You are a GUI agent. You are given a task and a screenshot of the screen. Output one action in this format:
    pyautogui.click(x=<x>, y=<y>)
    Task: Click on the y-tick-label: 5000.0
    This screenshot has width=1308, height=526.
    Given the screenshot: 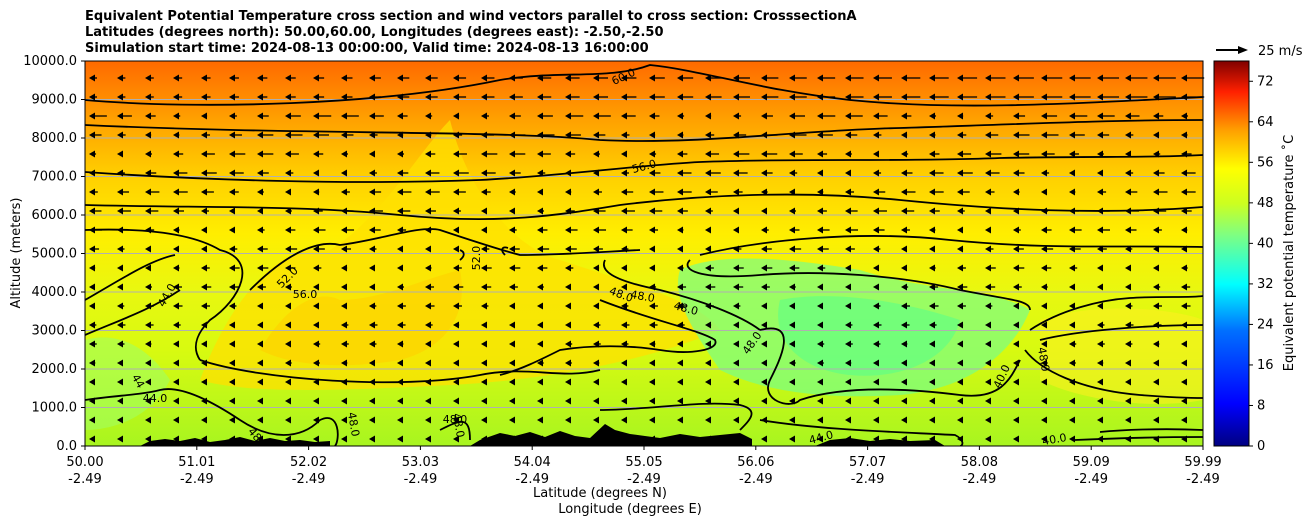 What is the action you would take?
    pyautogui.click(x=55, y=254)
    